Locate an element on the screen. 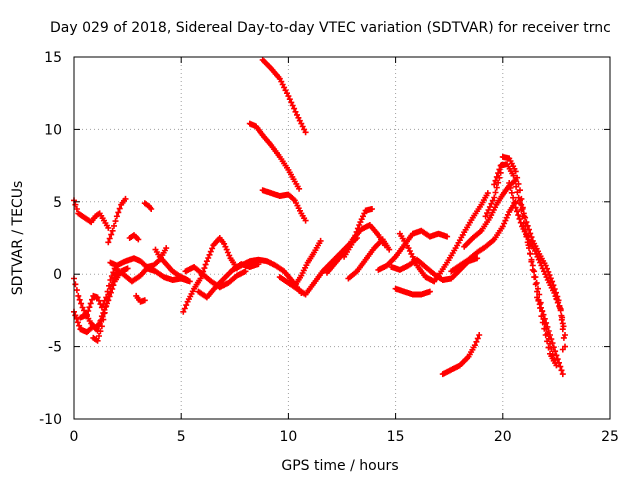  x-tick-label: 15 is located at coordinates (396, 437).